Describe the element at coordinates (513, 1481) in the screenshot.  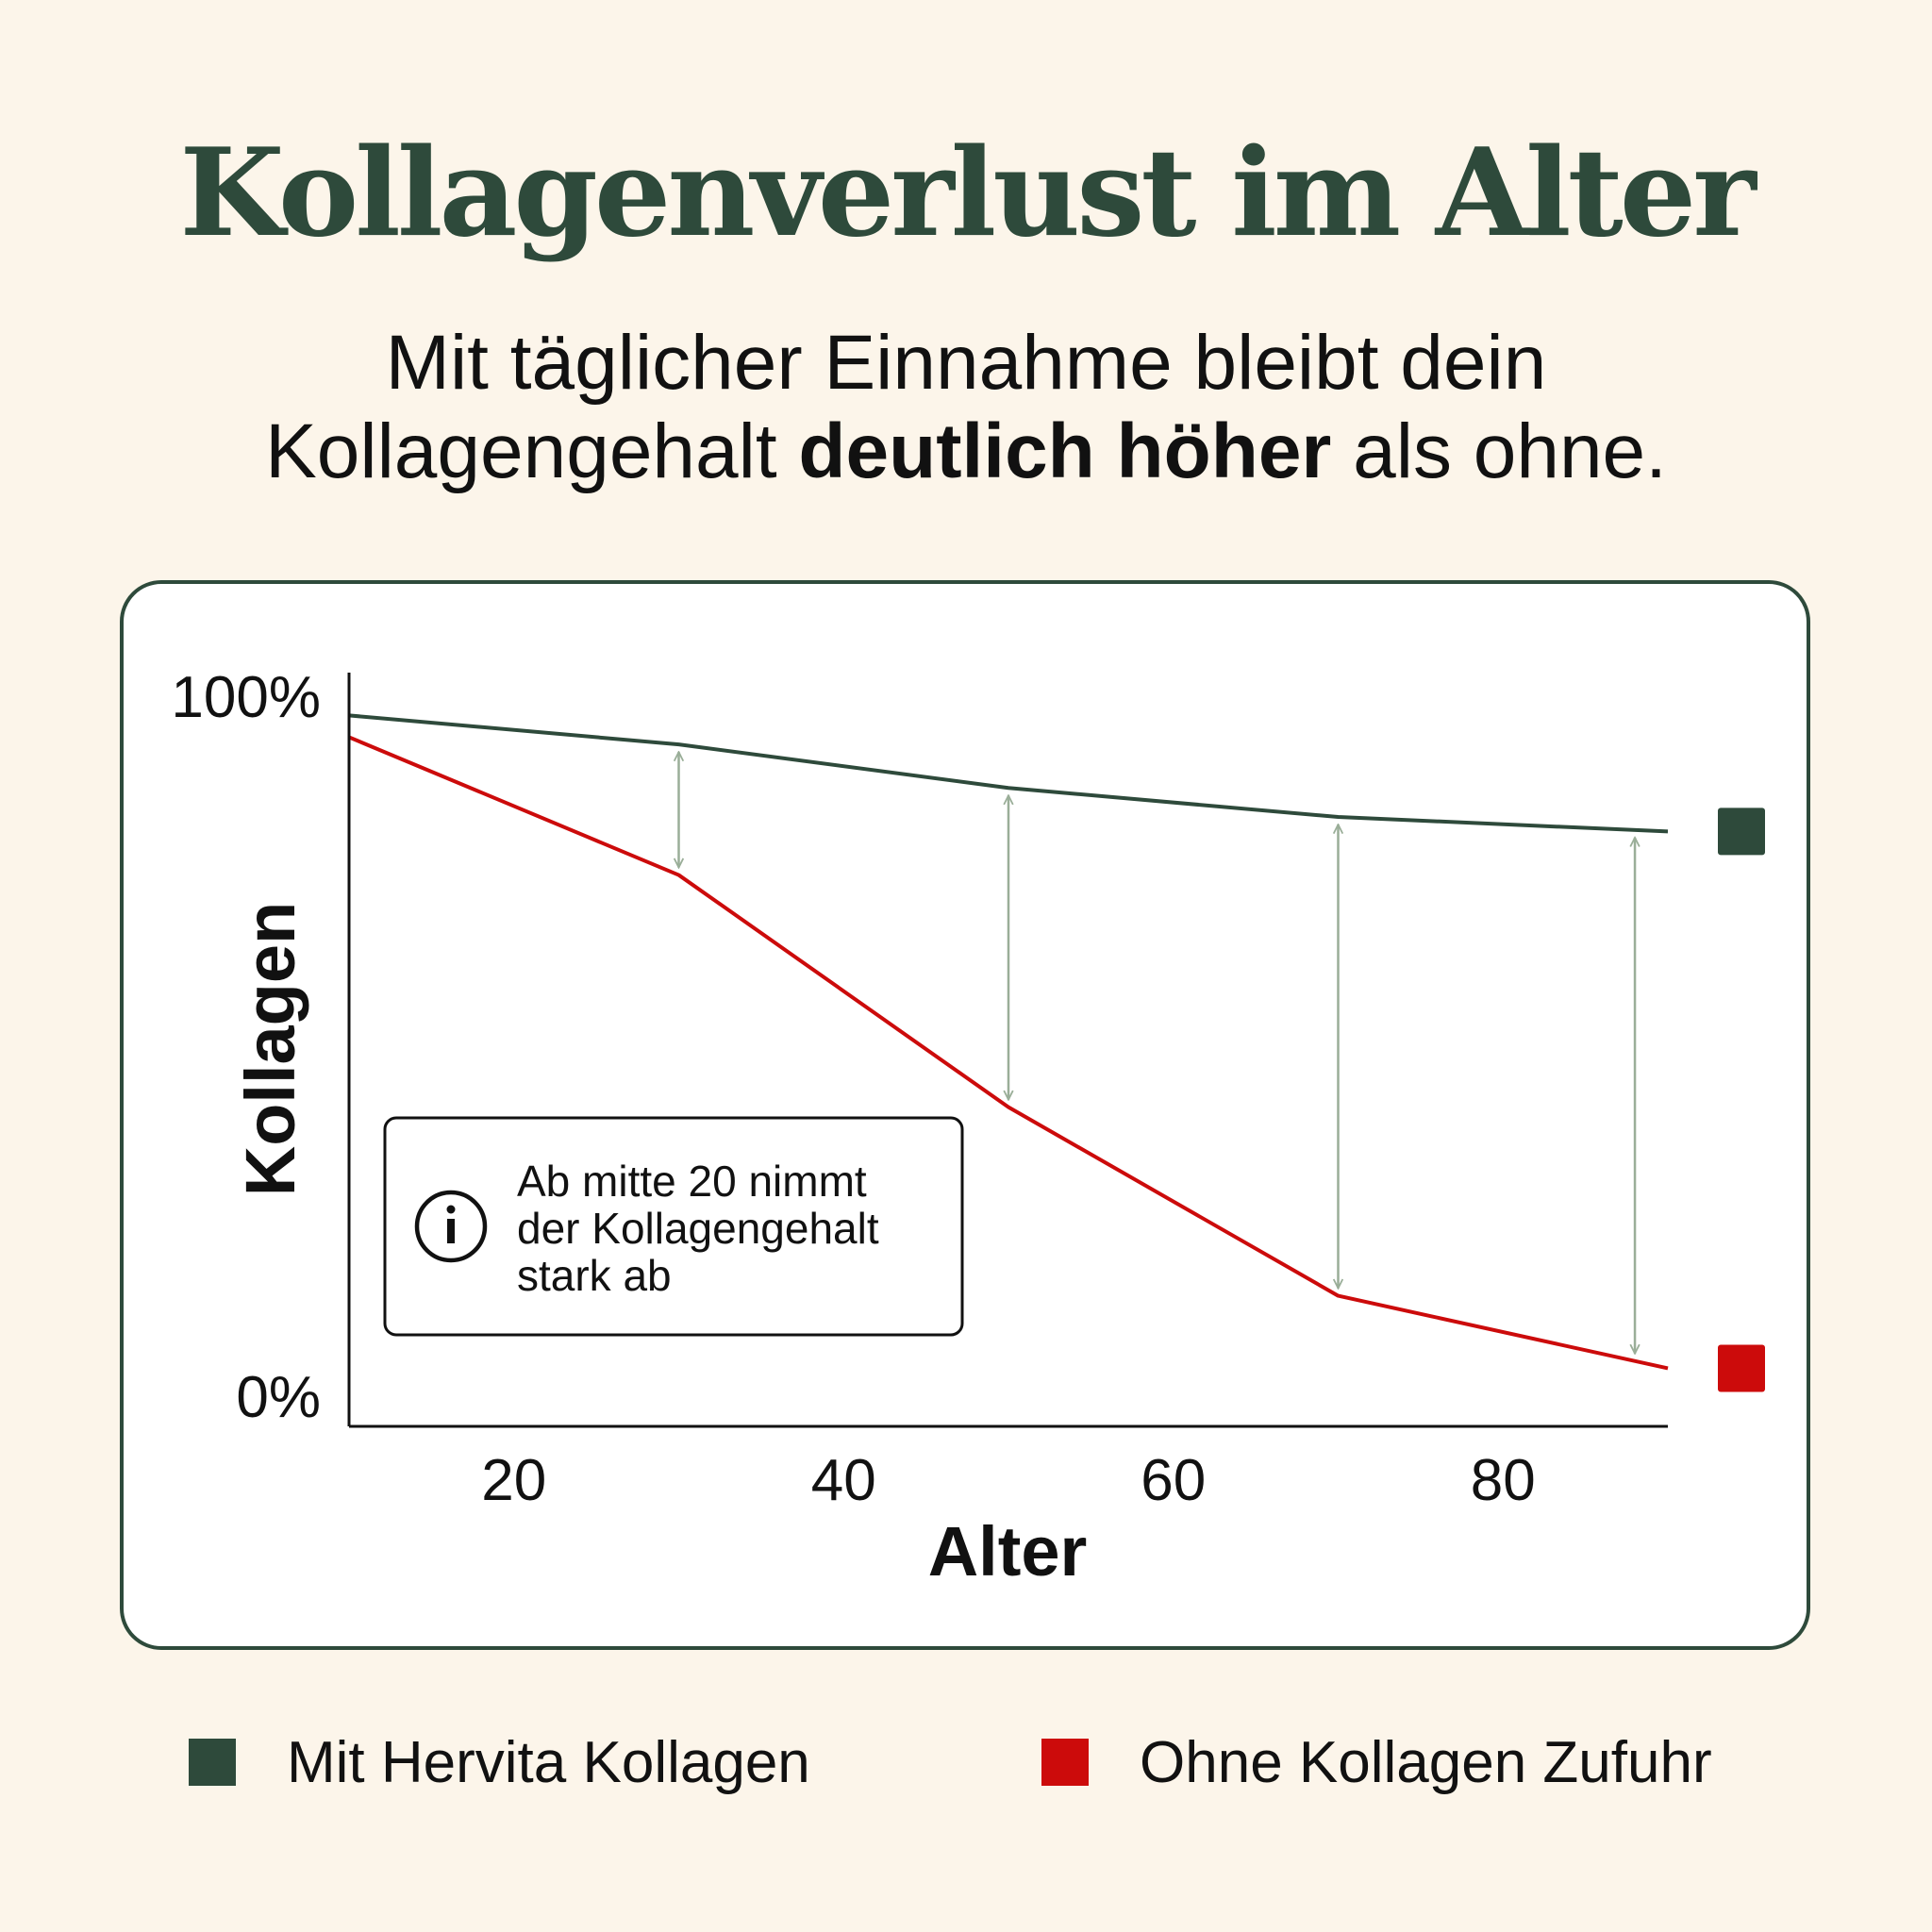
I see `x-tick-label: 20` at that location.